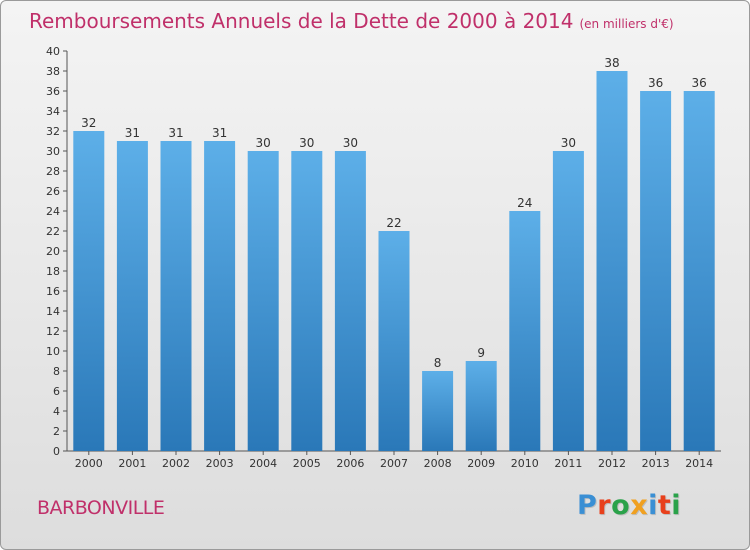 The height and width of the screenshot is (550, 750). What do you see at coordinates (220, 463) in the screenshot?
I see `x-tick-label: 2003` at bounding box center [220, 463].